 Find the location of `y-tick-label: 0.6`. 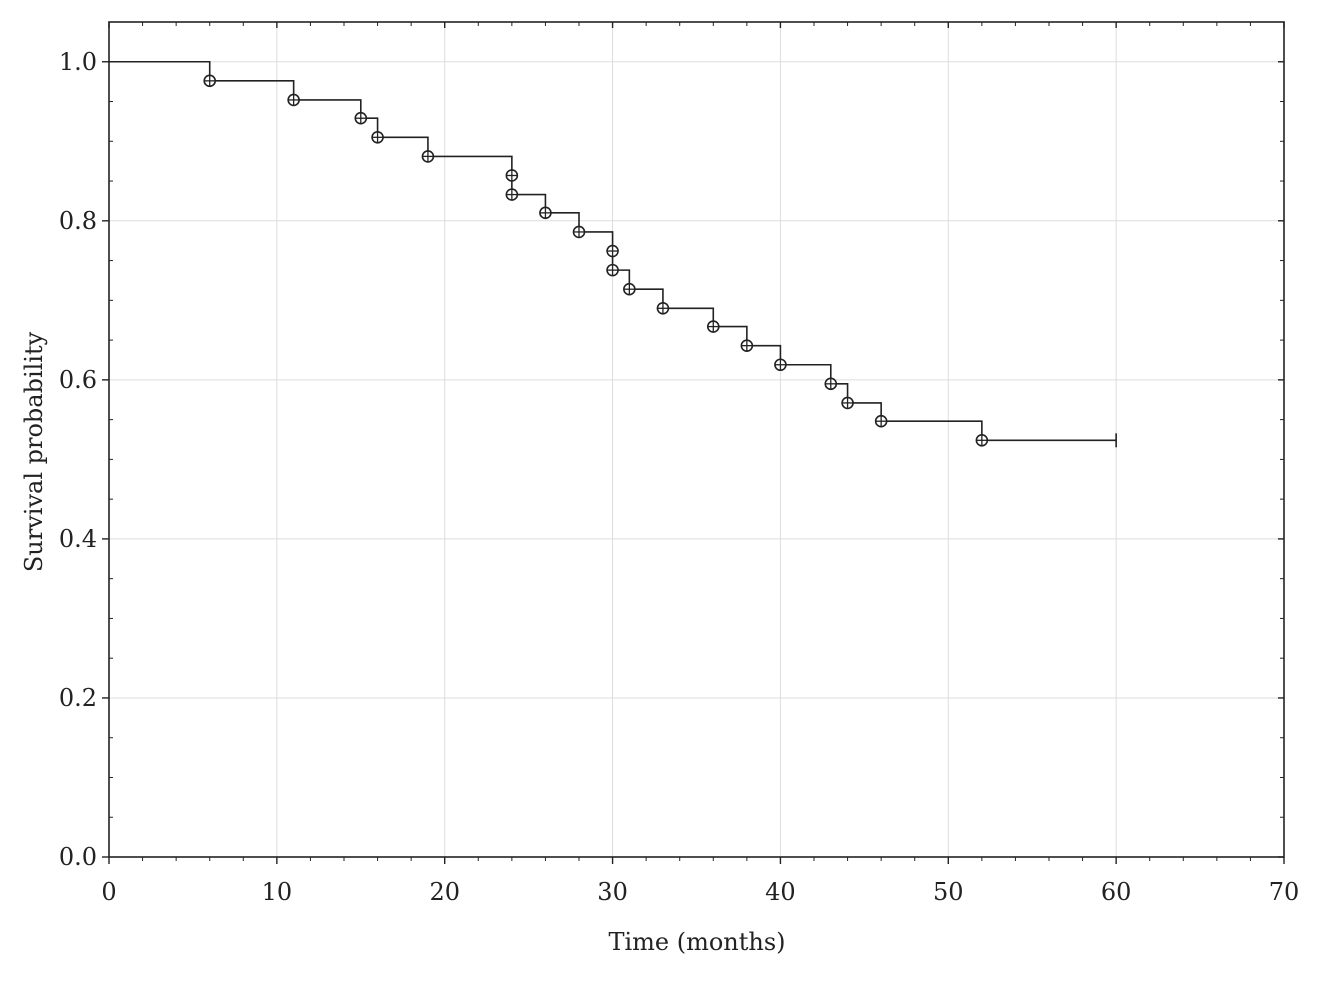

y-tick-label: 0.6 is located at coordinates (78, 380).